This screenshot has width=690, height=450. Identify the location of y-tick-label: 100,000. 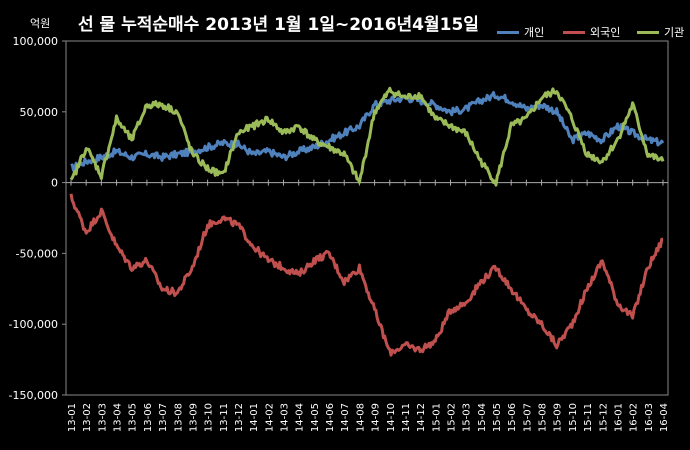
(36, 41).